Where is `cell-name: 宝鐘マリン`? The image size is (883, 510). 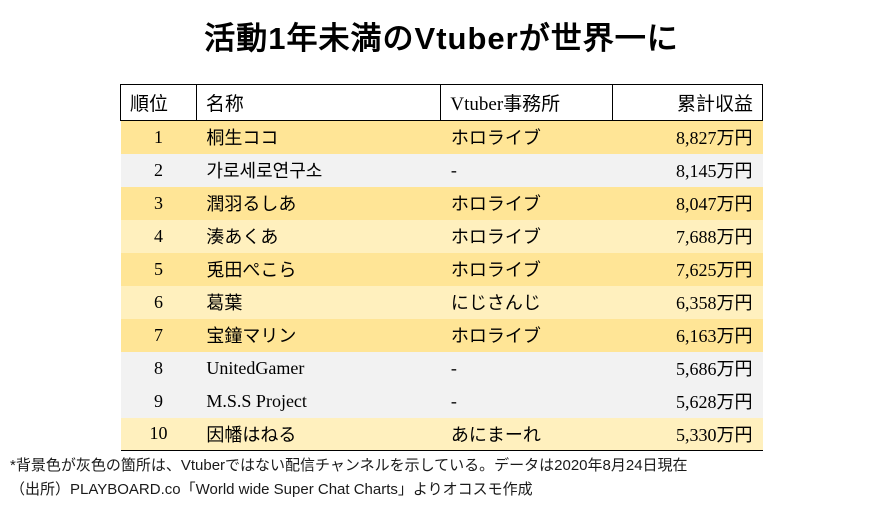
cell-name: 宝鐘マリン is located at coordinates (251, 336).